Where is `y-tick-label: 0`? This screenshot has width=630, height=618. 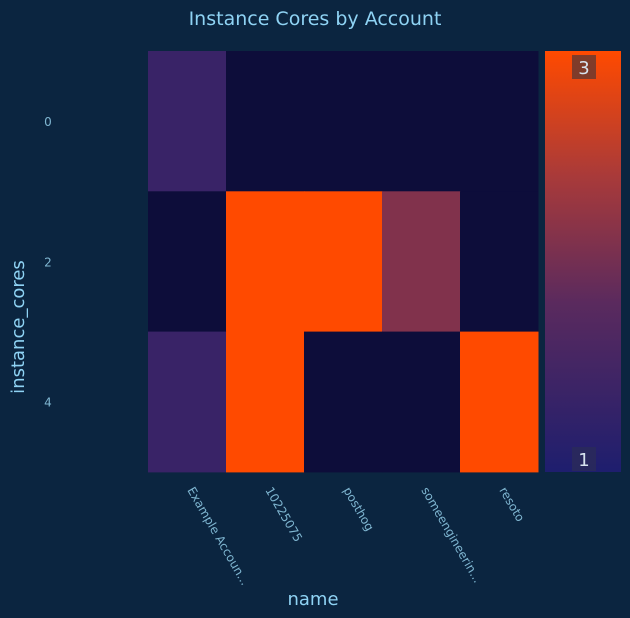
y-tick-label: 0 is located at coordinates (48, 122).